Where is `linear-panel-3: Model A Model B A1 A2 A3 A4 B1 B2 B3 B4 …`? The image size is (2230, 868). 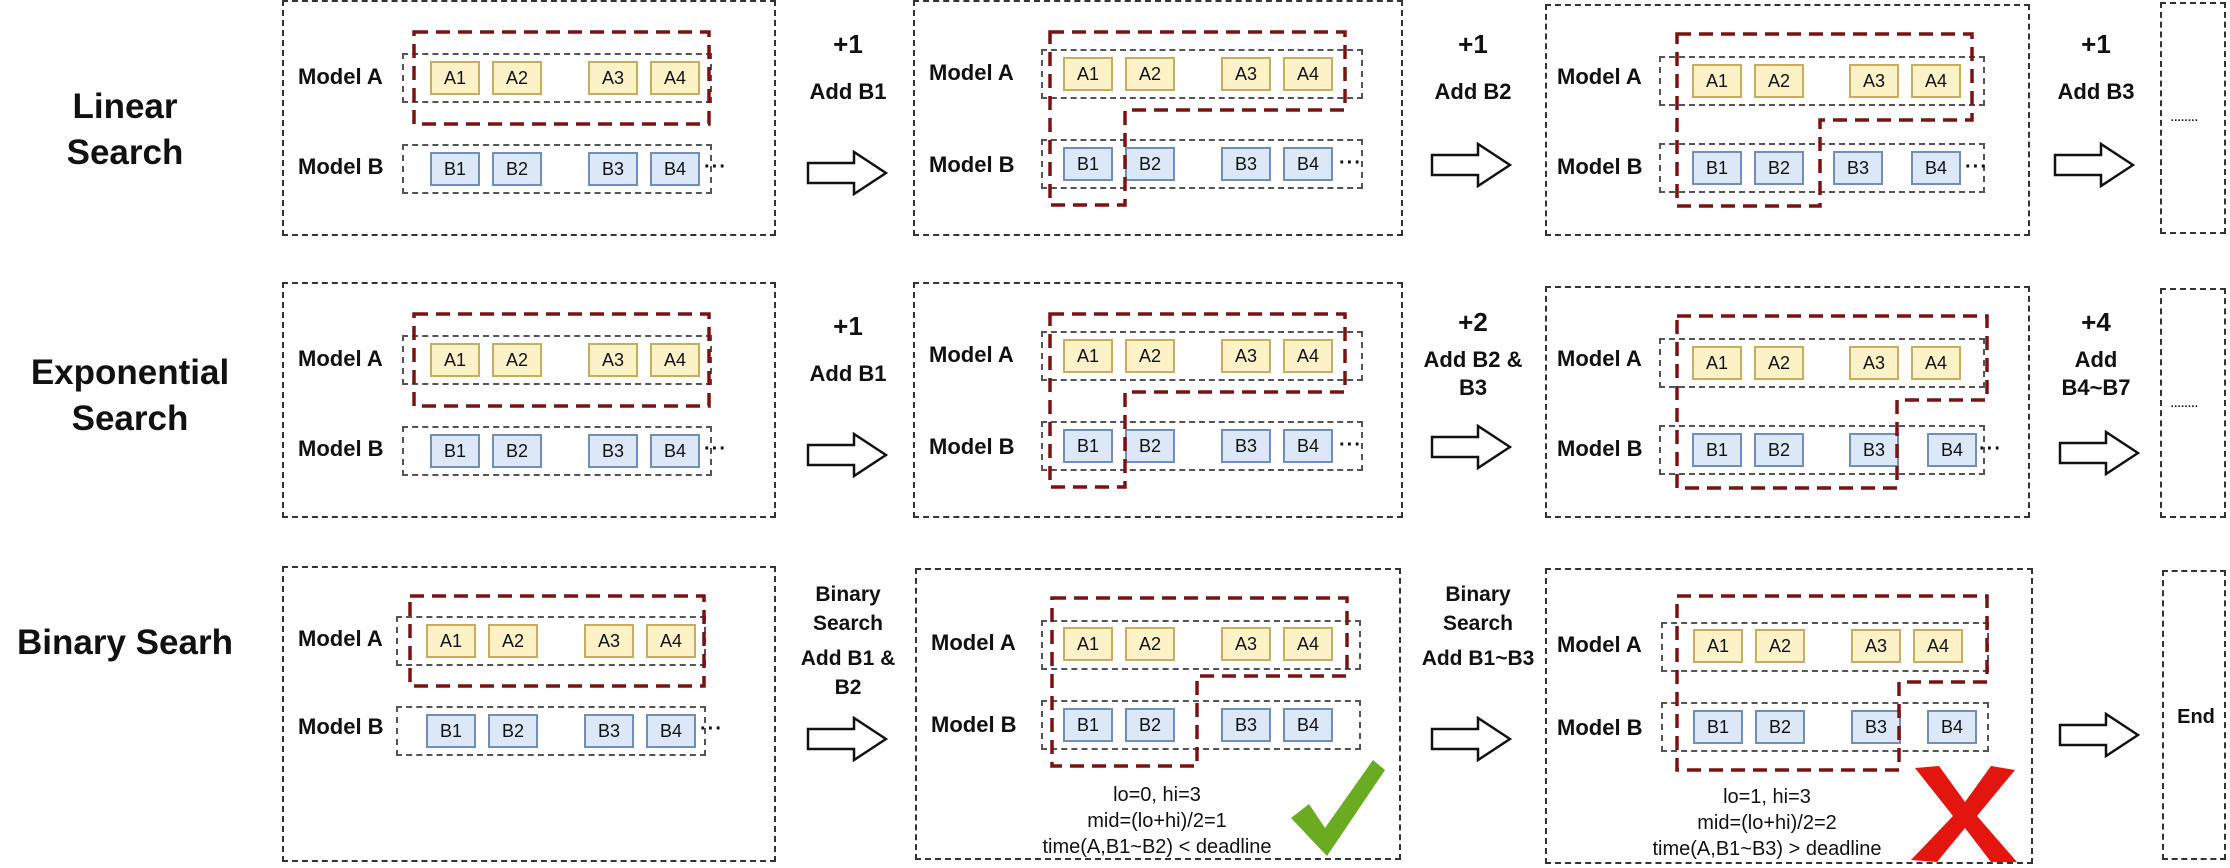 linear-panel-3: Model A Model B A1 A2 A3 A4 B1 B2 B3 B4 … is located at coordinates (1787, 120).